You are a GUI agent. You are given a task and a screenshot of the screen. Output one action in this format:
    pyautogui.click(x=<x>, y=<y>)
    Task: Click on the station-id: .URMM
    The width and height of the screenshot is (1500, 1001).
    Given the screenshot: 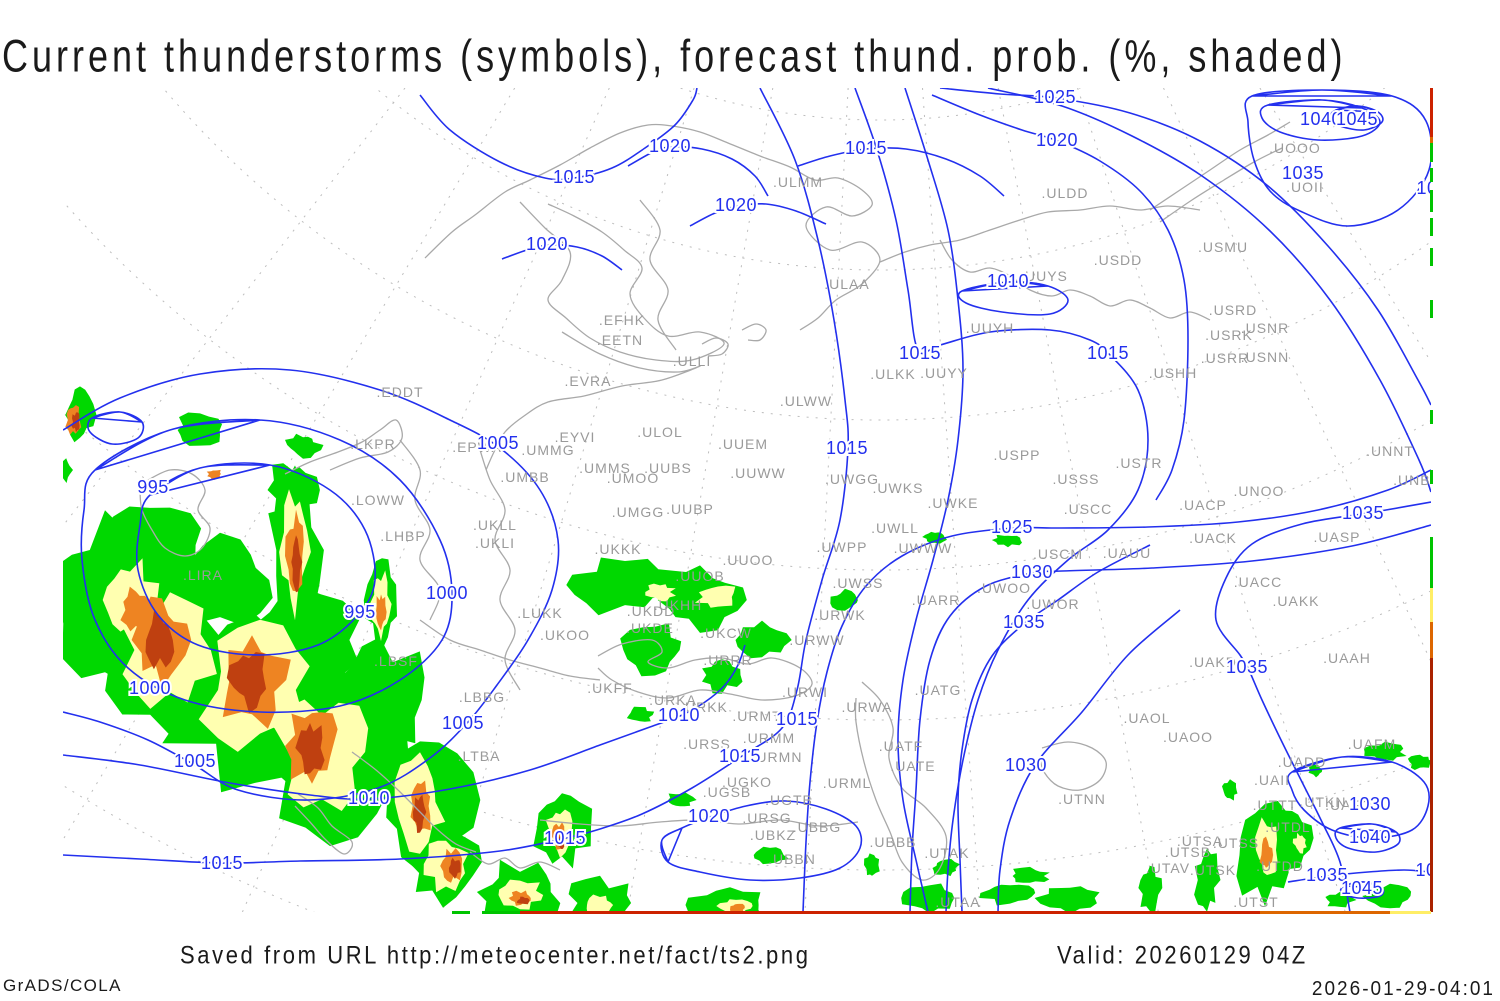 What is the action you would take?
    pyautogui.click(x=769, y=738)
    